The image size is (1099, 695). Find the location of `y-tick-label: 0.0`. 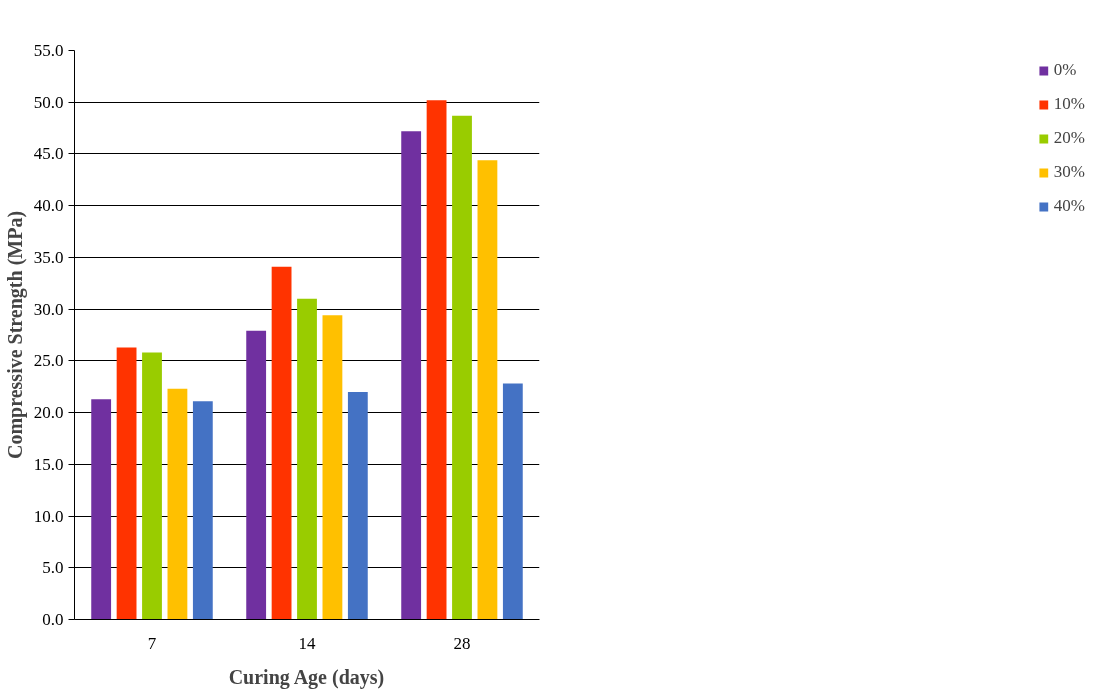

y-tick-label: 0.0 is located at coordinates (53, 619).